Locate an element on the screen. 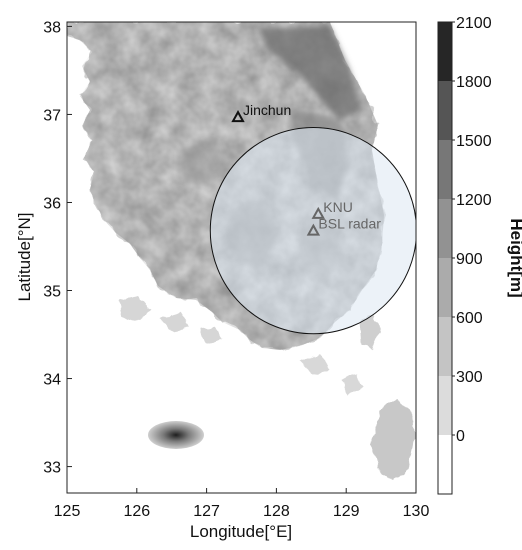 This screenshot has width=522, height=550. jeju-island is located at coordinates (176, 435).